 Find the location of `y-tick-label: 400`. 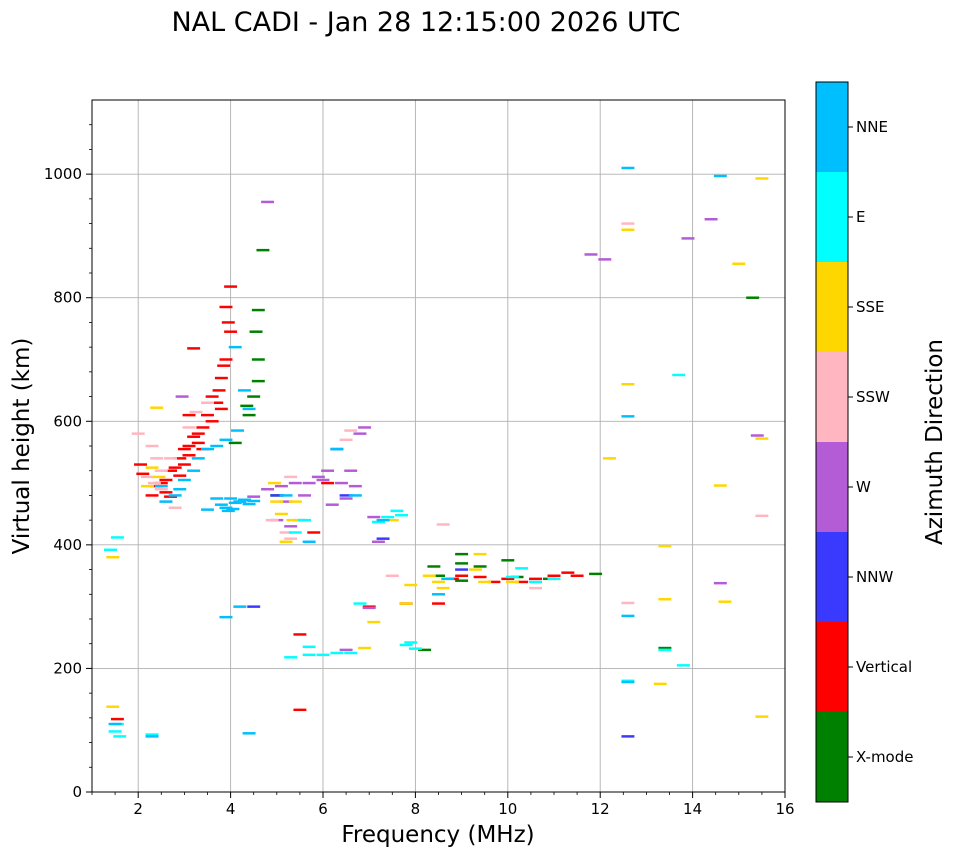

y-tick-label: 400 is located at coordinates (67, 545).